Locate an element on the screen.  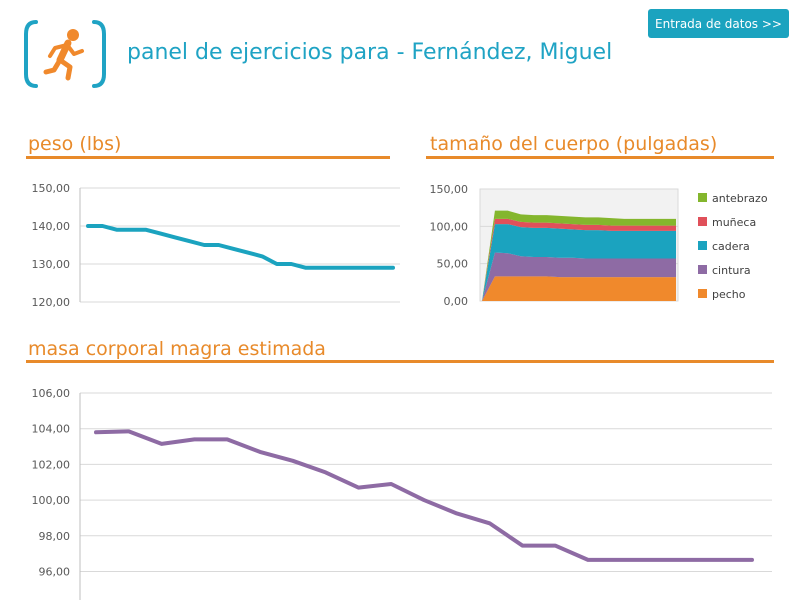
area-series-cintura is located at coordinates (579, 276).